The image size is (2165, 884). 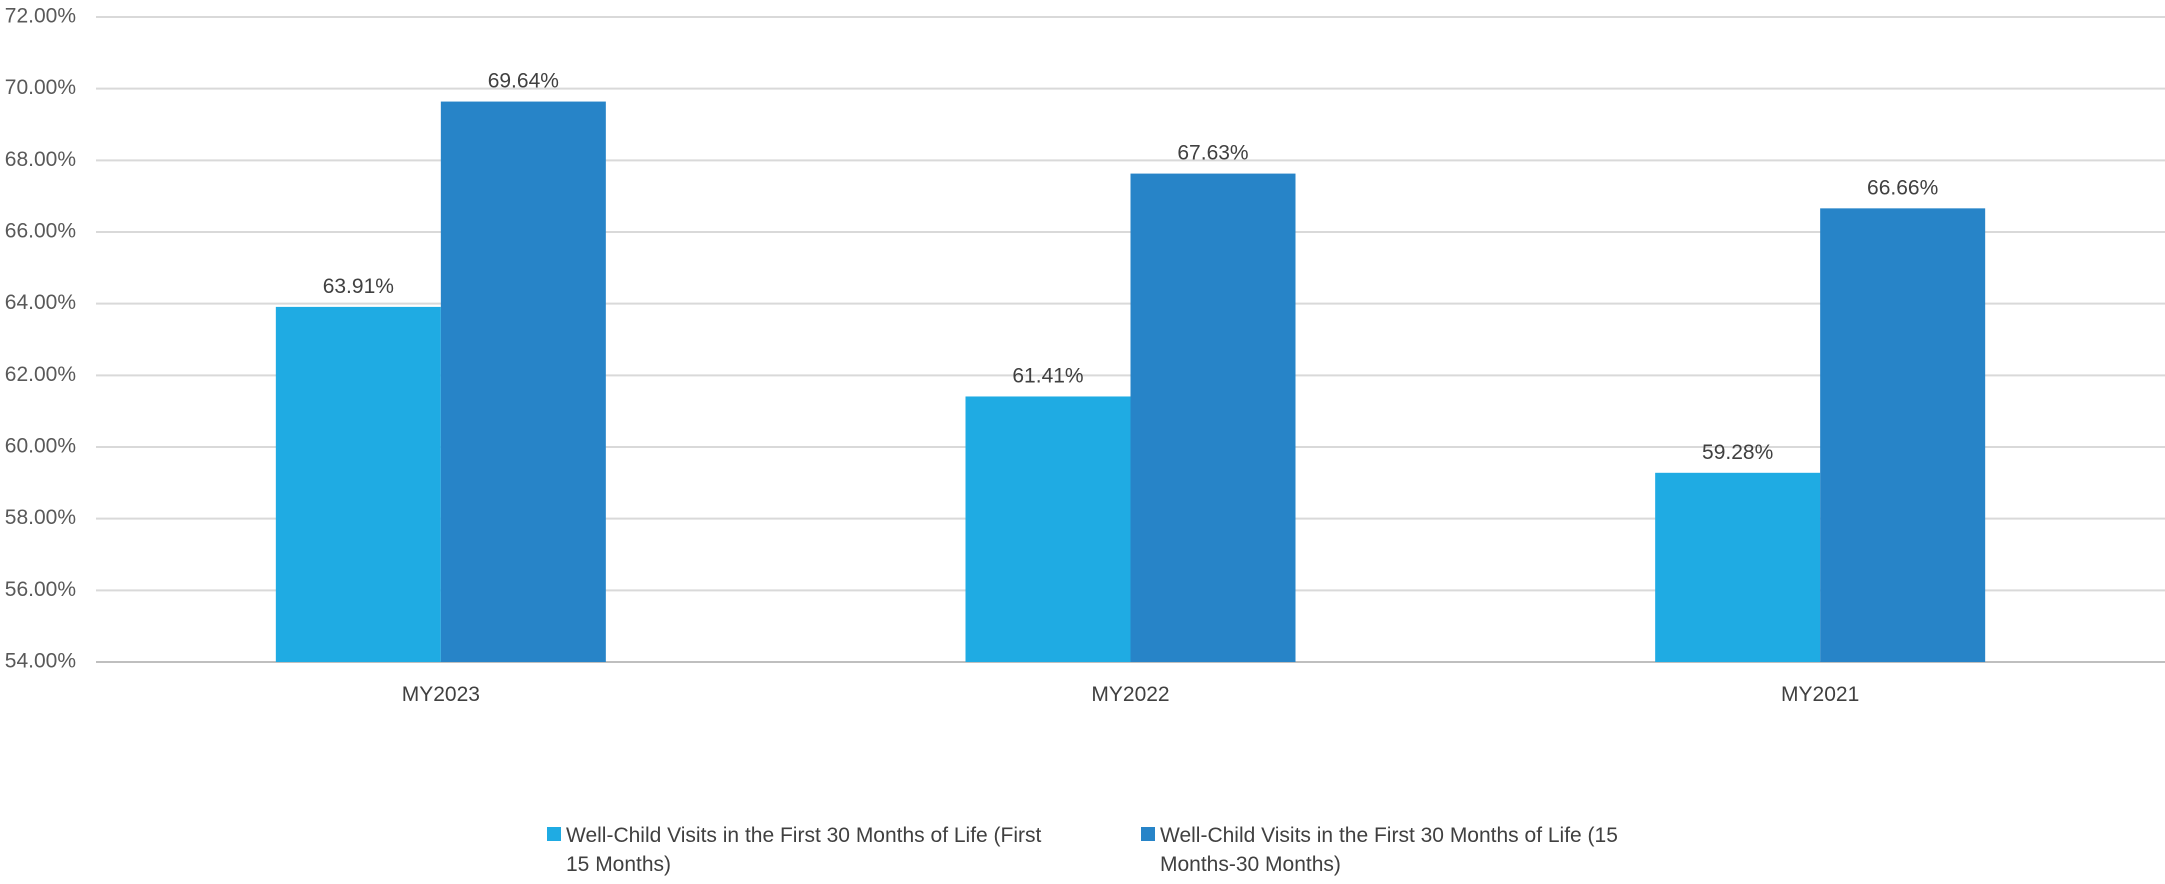 What do you see at coordinates (40, 87) in the screenshot?
I see `y-tick-label: 70.00%` at bounding box center [40, 87].